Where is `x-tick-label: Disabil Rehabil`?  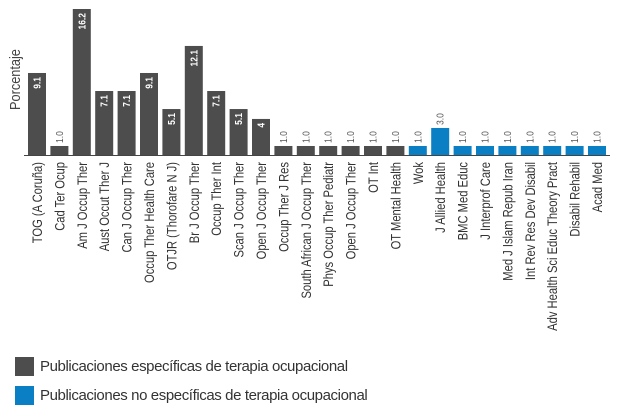 x-tick-label: Disabil Rehabil is located at coordinates (574, 199).